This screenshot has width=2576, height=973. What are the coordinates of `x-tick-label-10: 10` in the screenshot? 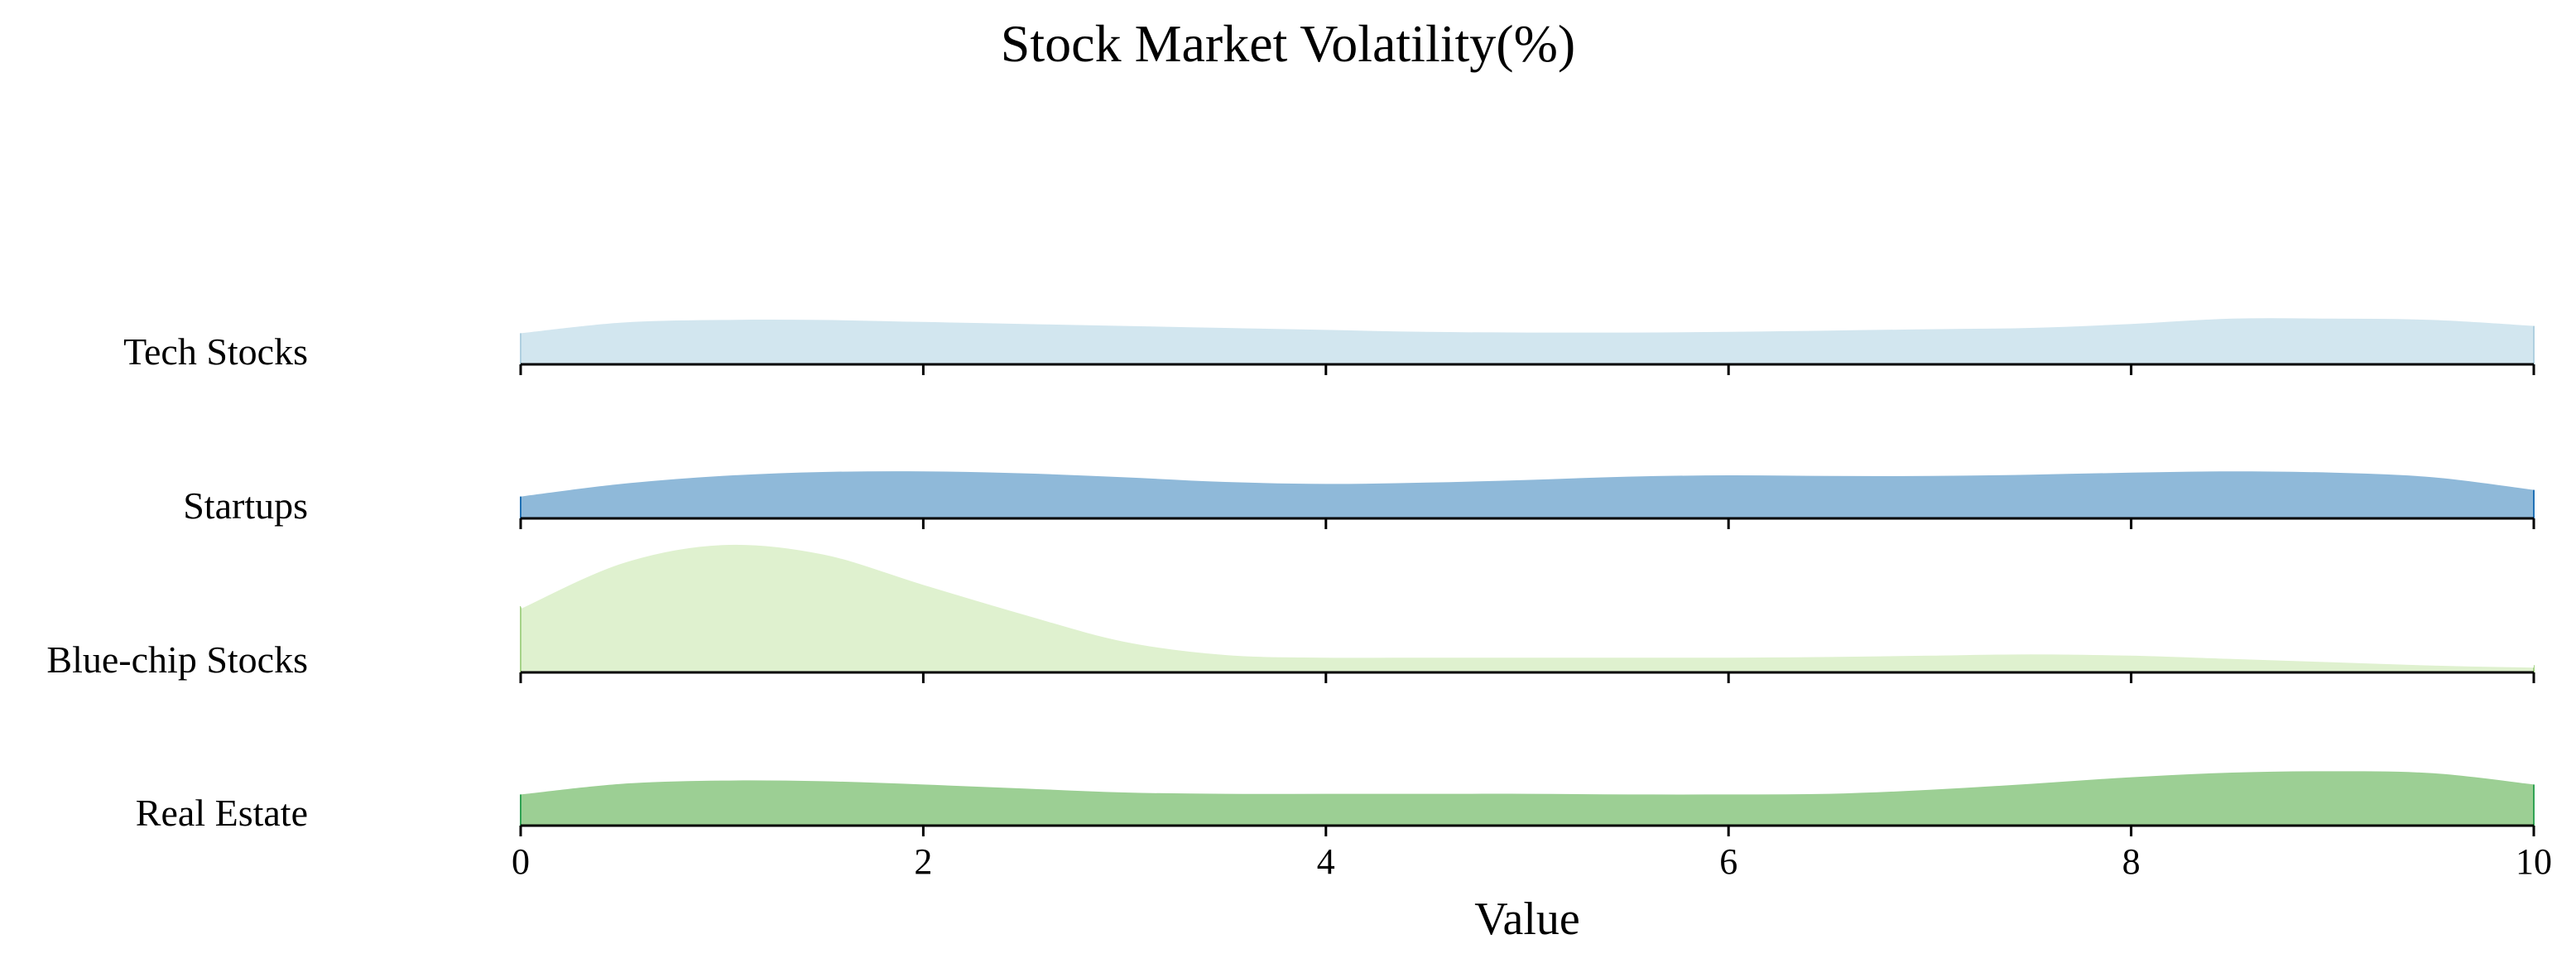 It's located at (2534, 861).